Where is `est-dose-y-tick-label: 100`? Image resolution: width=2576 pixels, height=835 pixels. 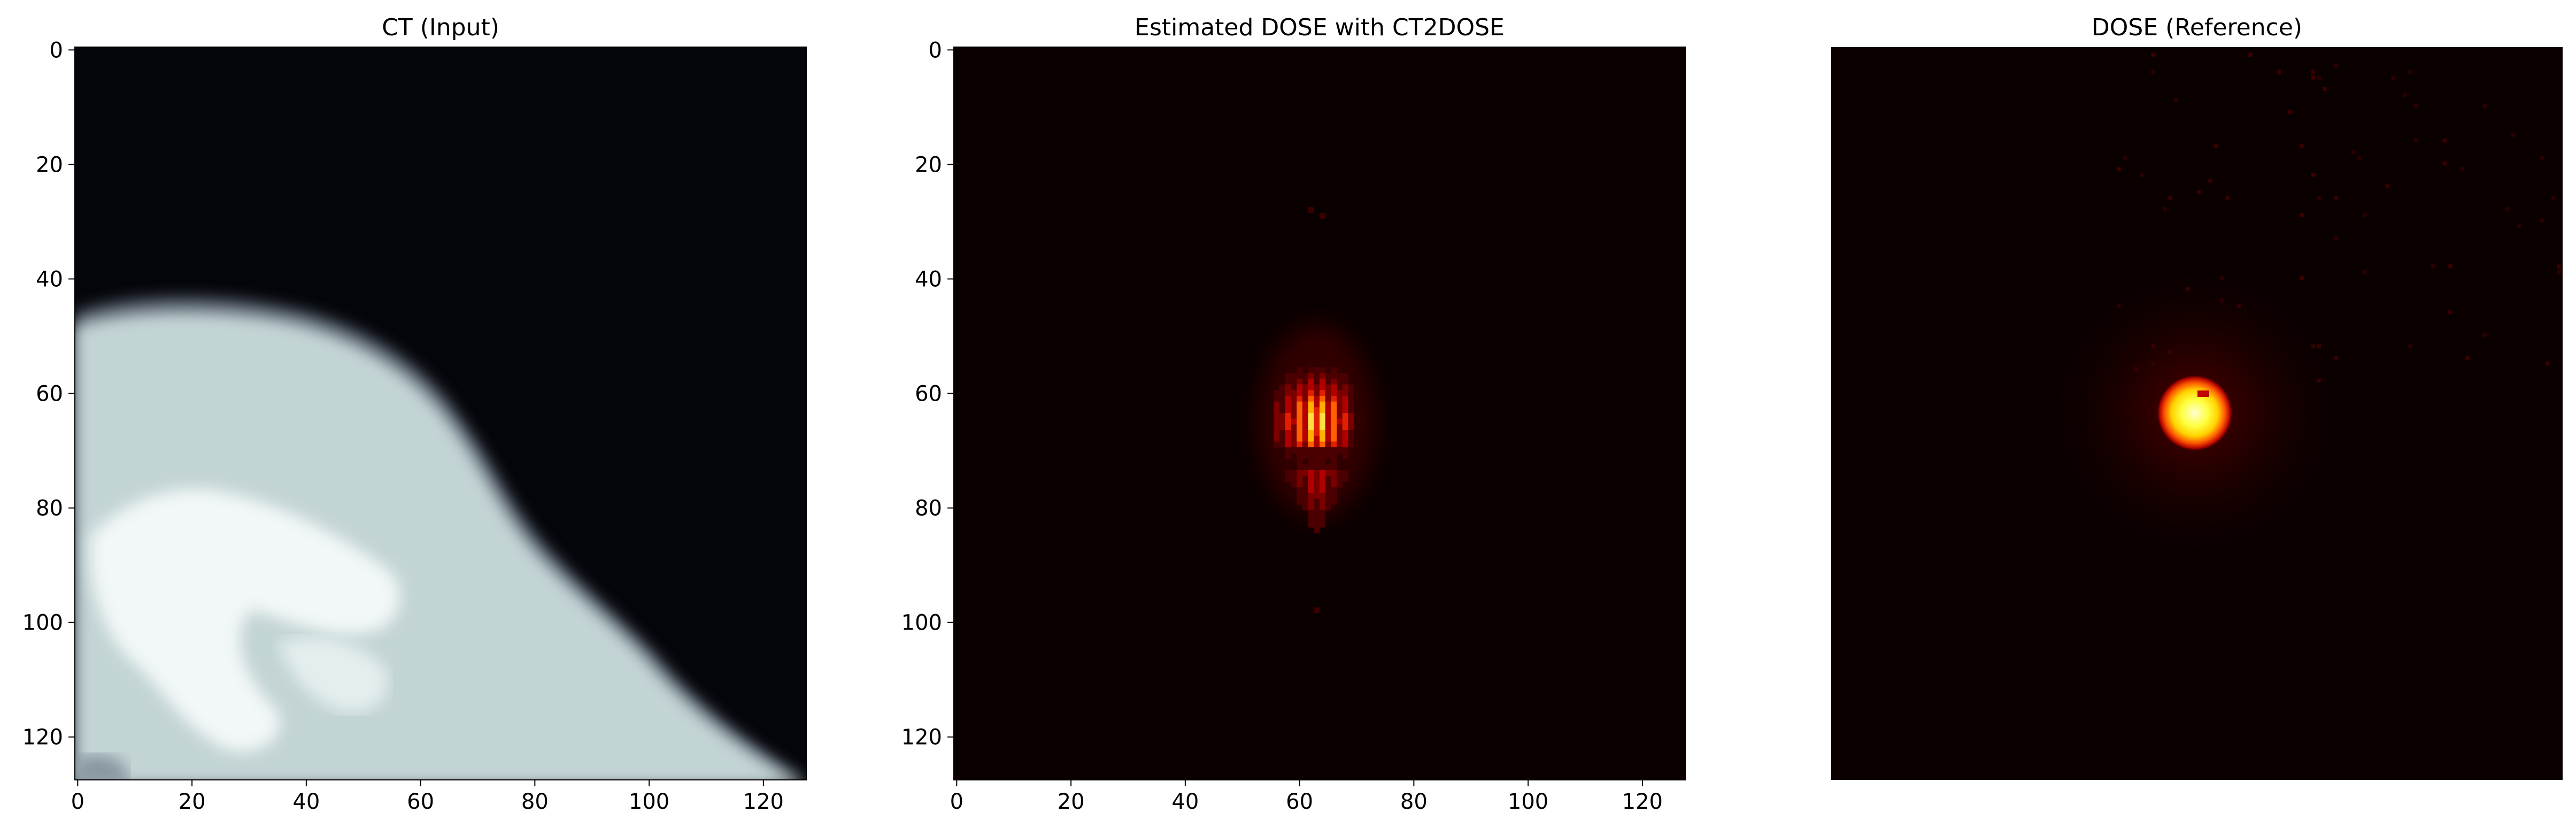
est-dose-y-tick-label: 100 is located at coordinates (921, 623).